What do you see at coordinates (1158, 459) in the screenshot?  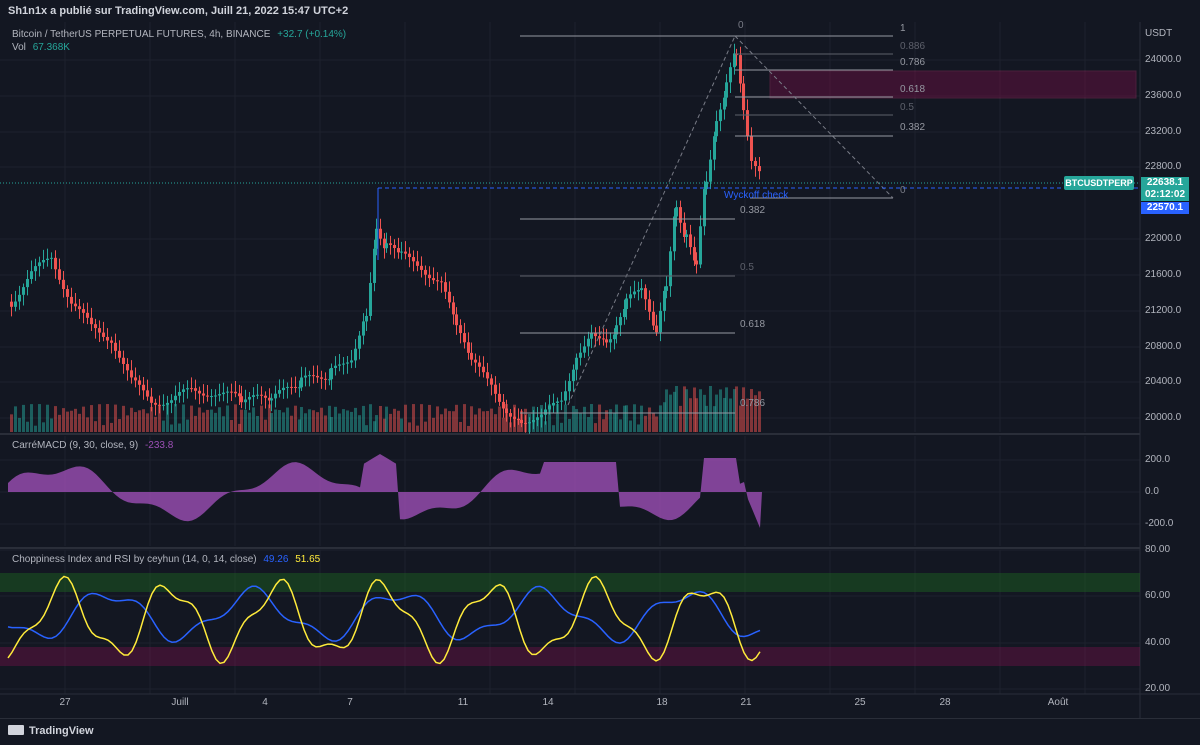 I see `macd-tick: 200.0` at bounding box center [1158, 459].